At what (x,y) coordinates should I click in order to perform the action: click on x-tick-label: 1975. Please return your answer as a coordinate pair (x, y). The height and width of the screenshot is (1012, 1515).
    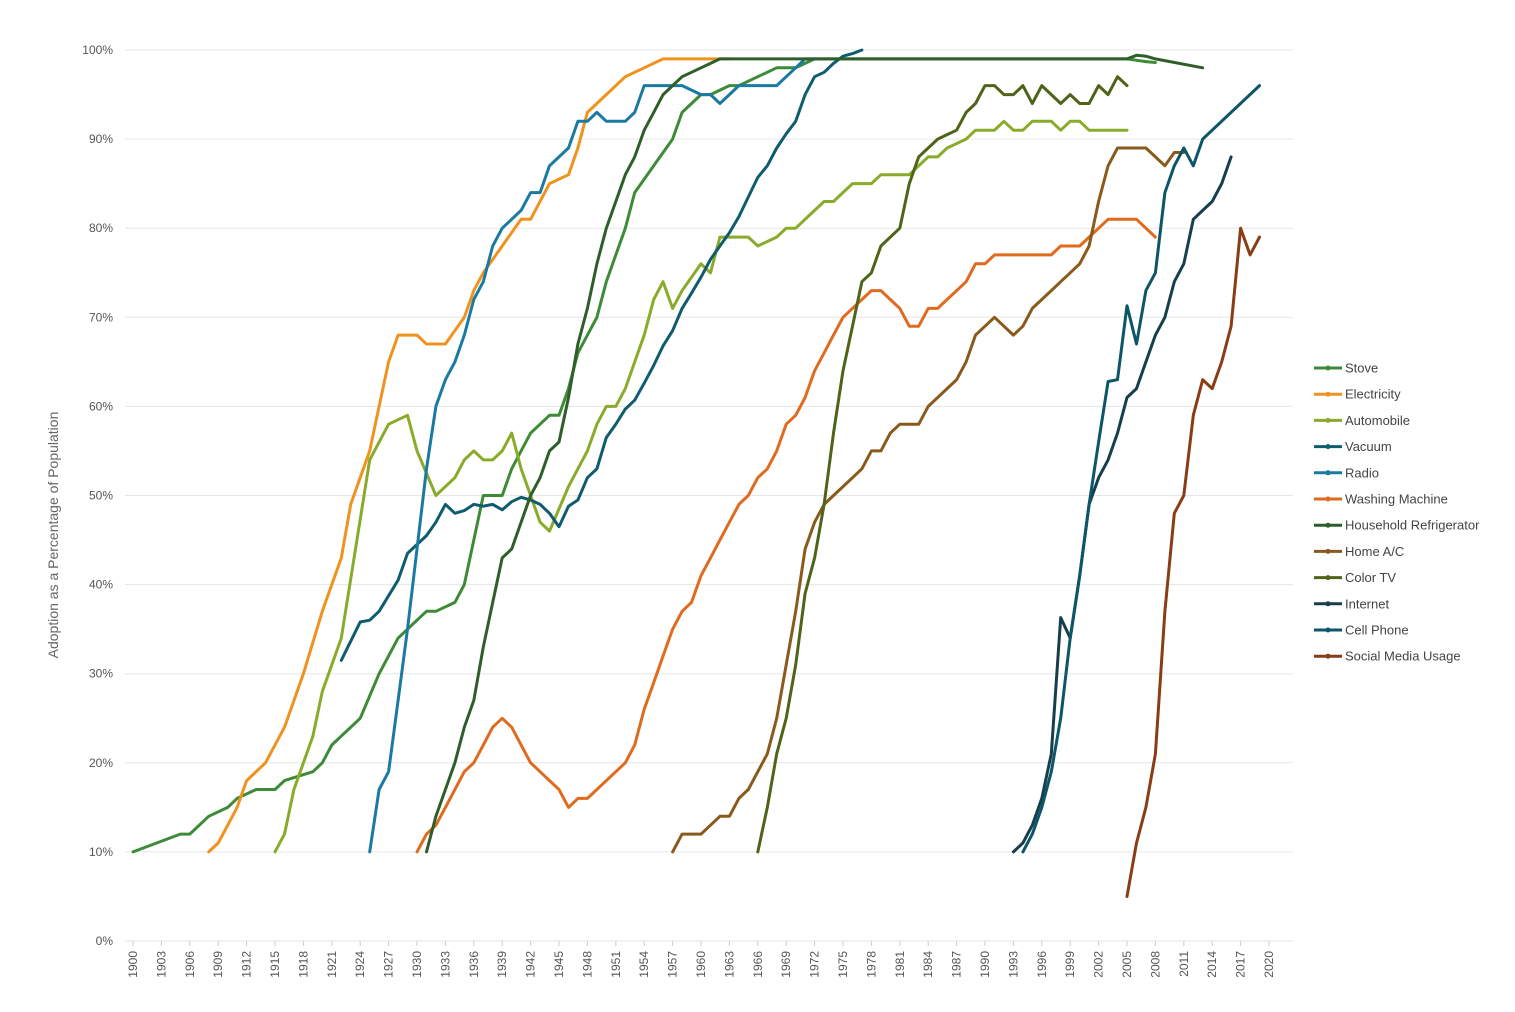
    Looking at the image, I should click on (843, 964).